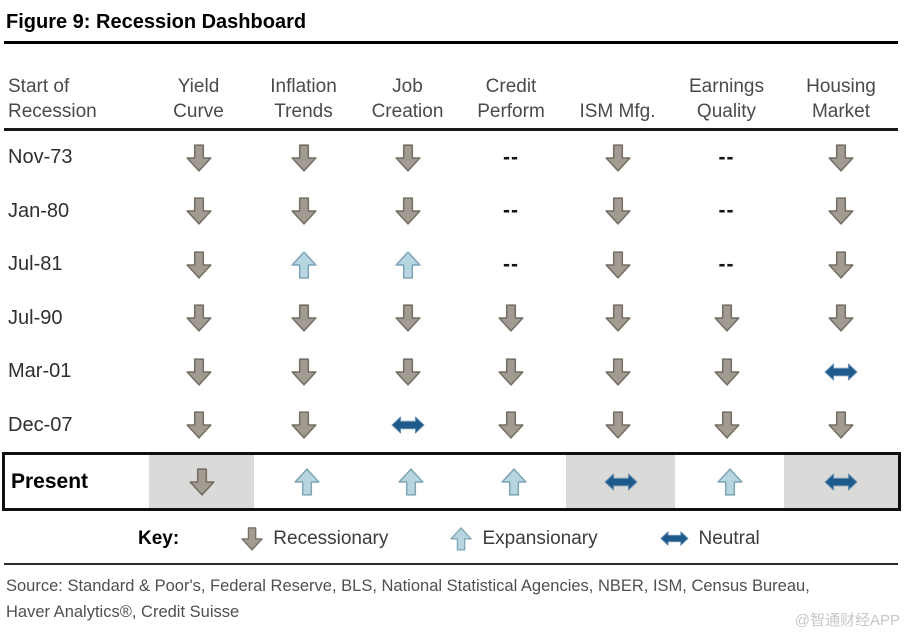  Describe the element at coordinates (841, 99) in the screenshot. I see `column-header: Housing Market` at that location.